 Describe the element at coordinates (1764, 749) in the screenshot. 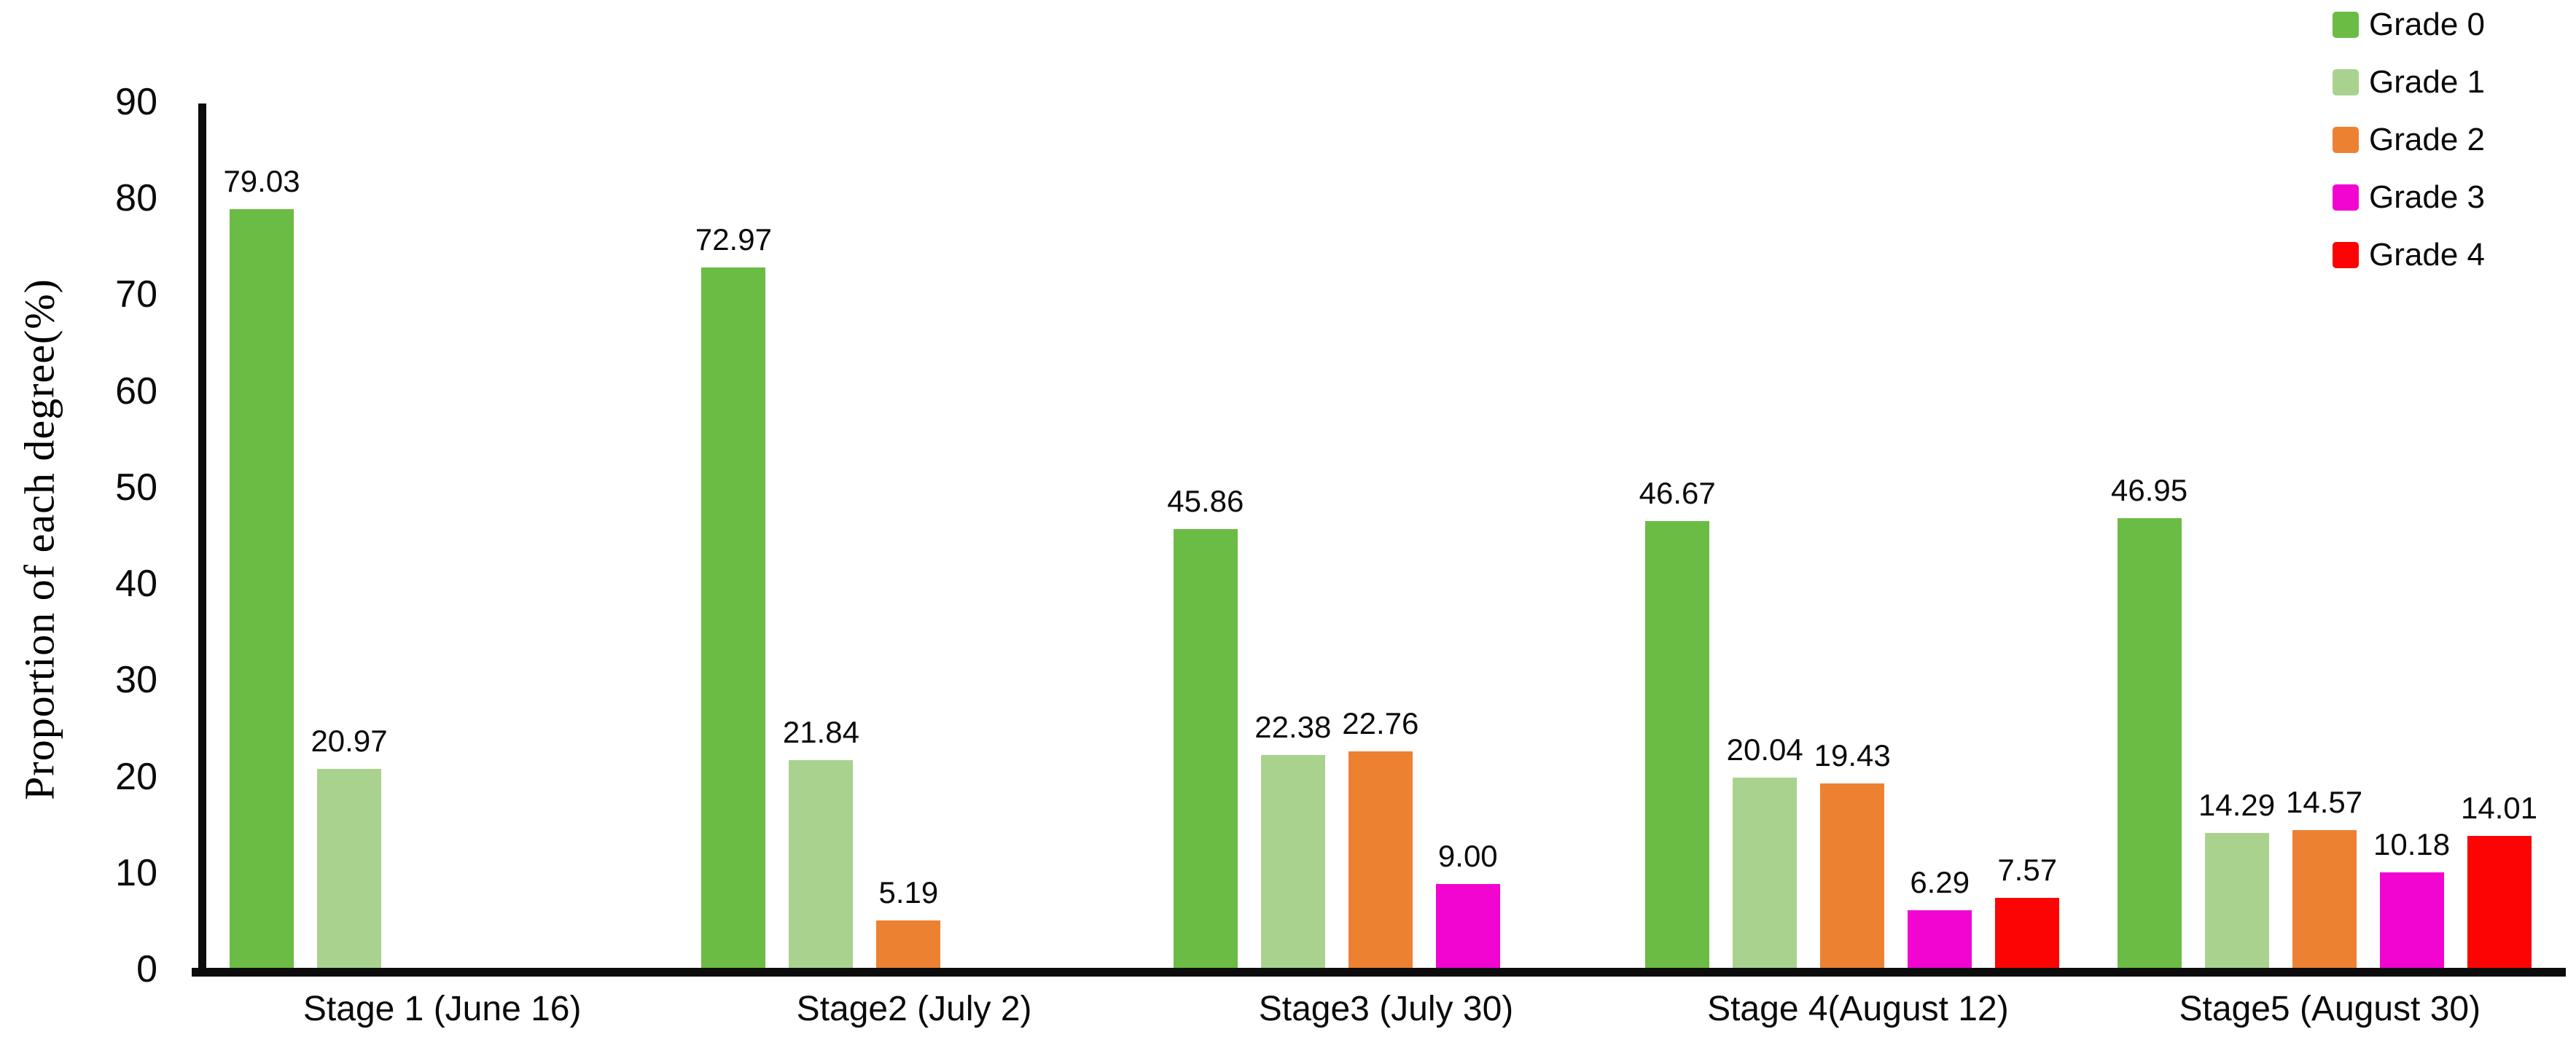

I see `bar-value-label: 20.04` at that location.